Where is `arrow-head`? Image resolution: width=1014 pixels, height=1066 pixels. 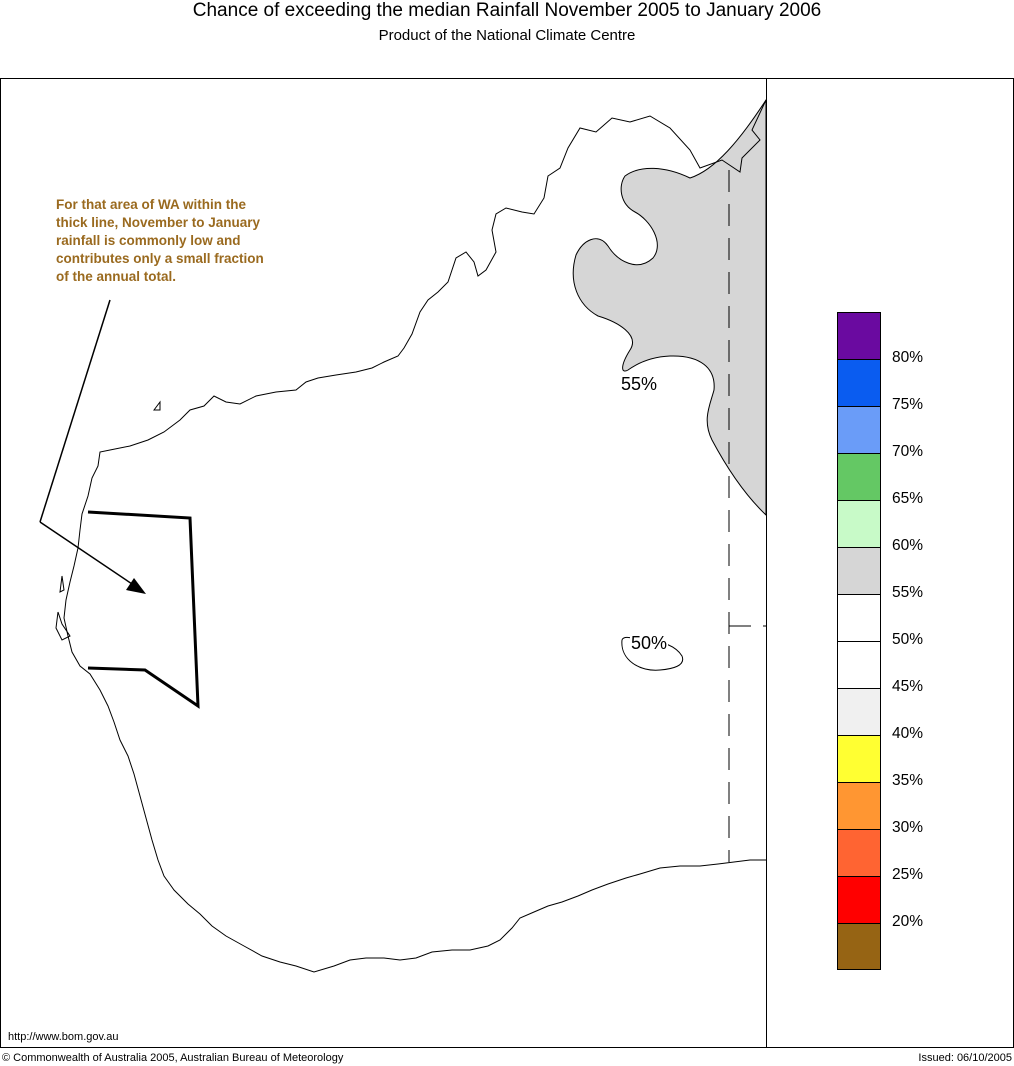 arrow-head is located at coordinates (136, 586).